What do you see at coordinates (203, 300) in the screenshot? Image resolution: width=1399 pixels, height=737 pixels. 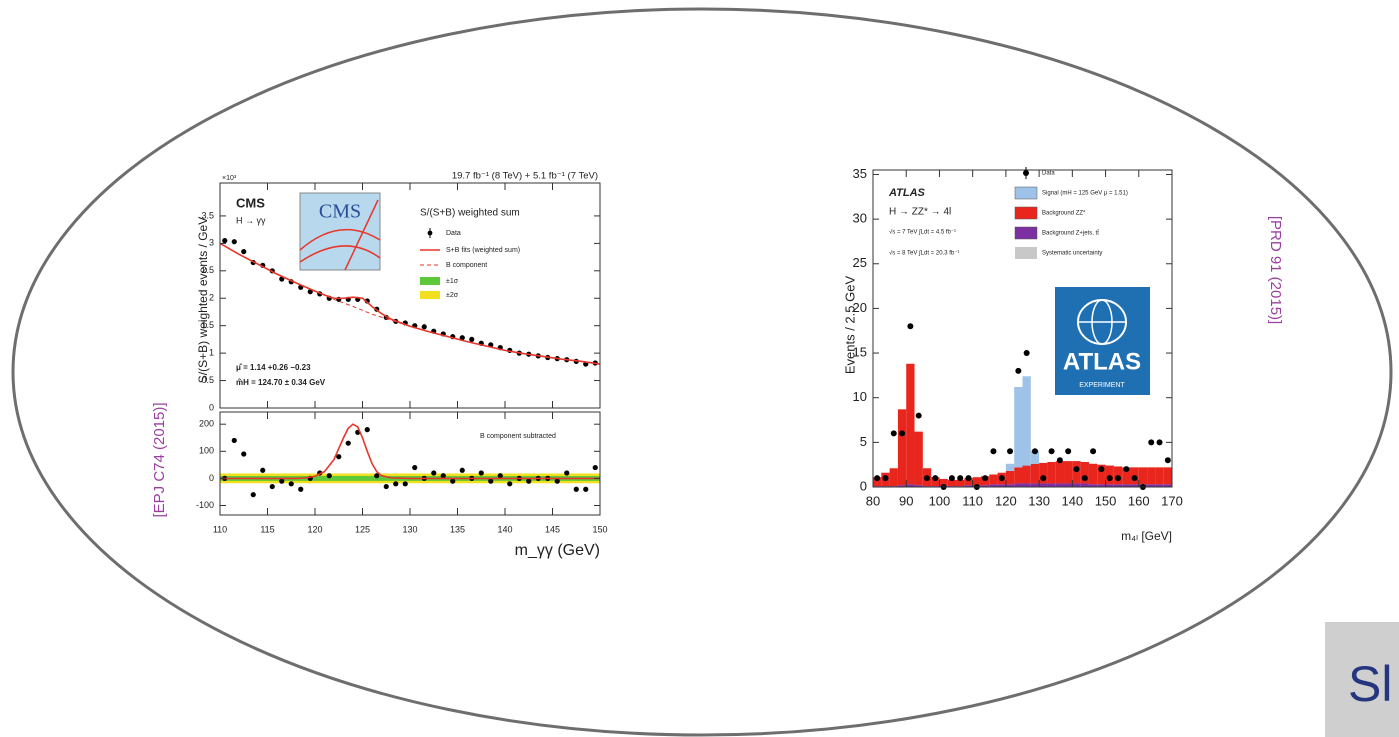 I see `y-axis-label: S/(S+B) weighted events / GeV` at bounding box center [203, 300].